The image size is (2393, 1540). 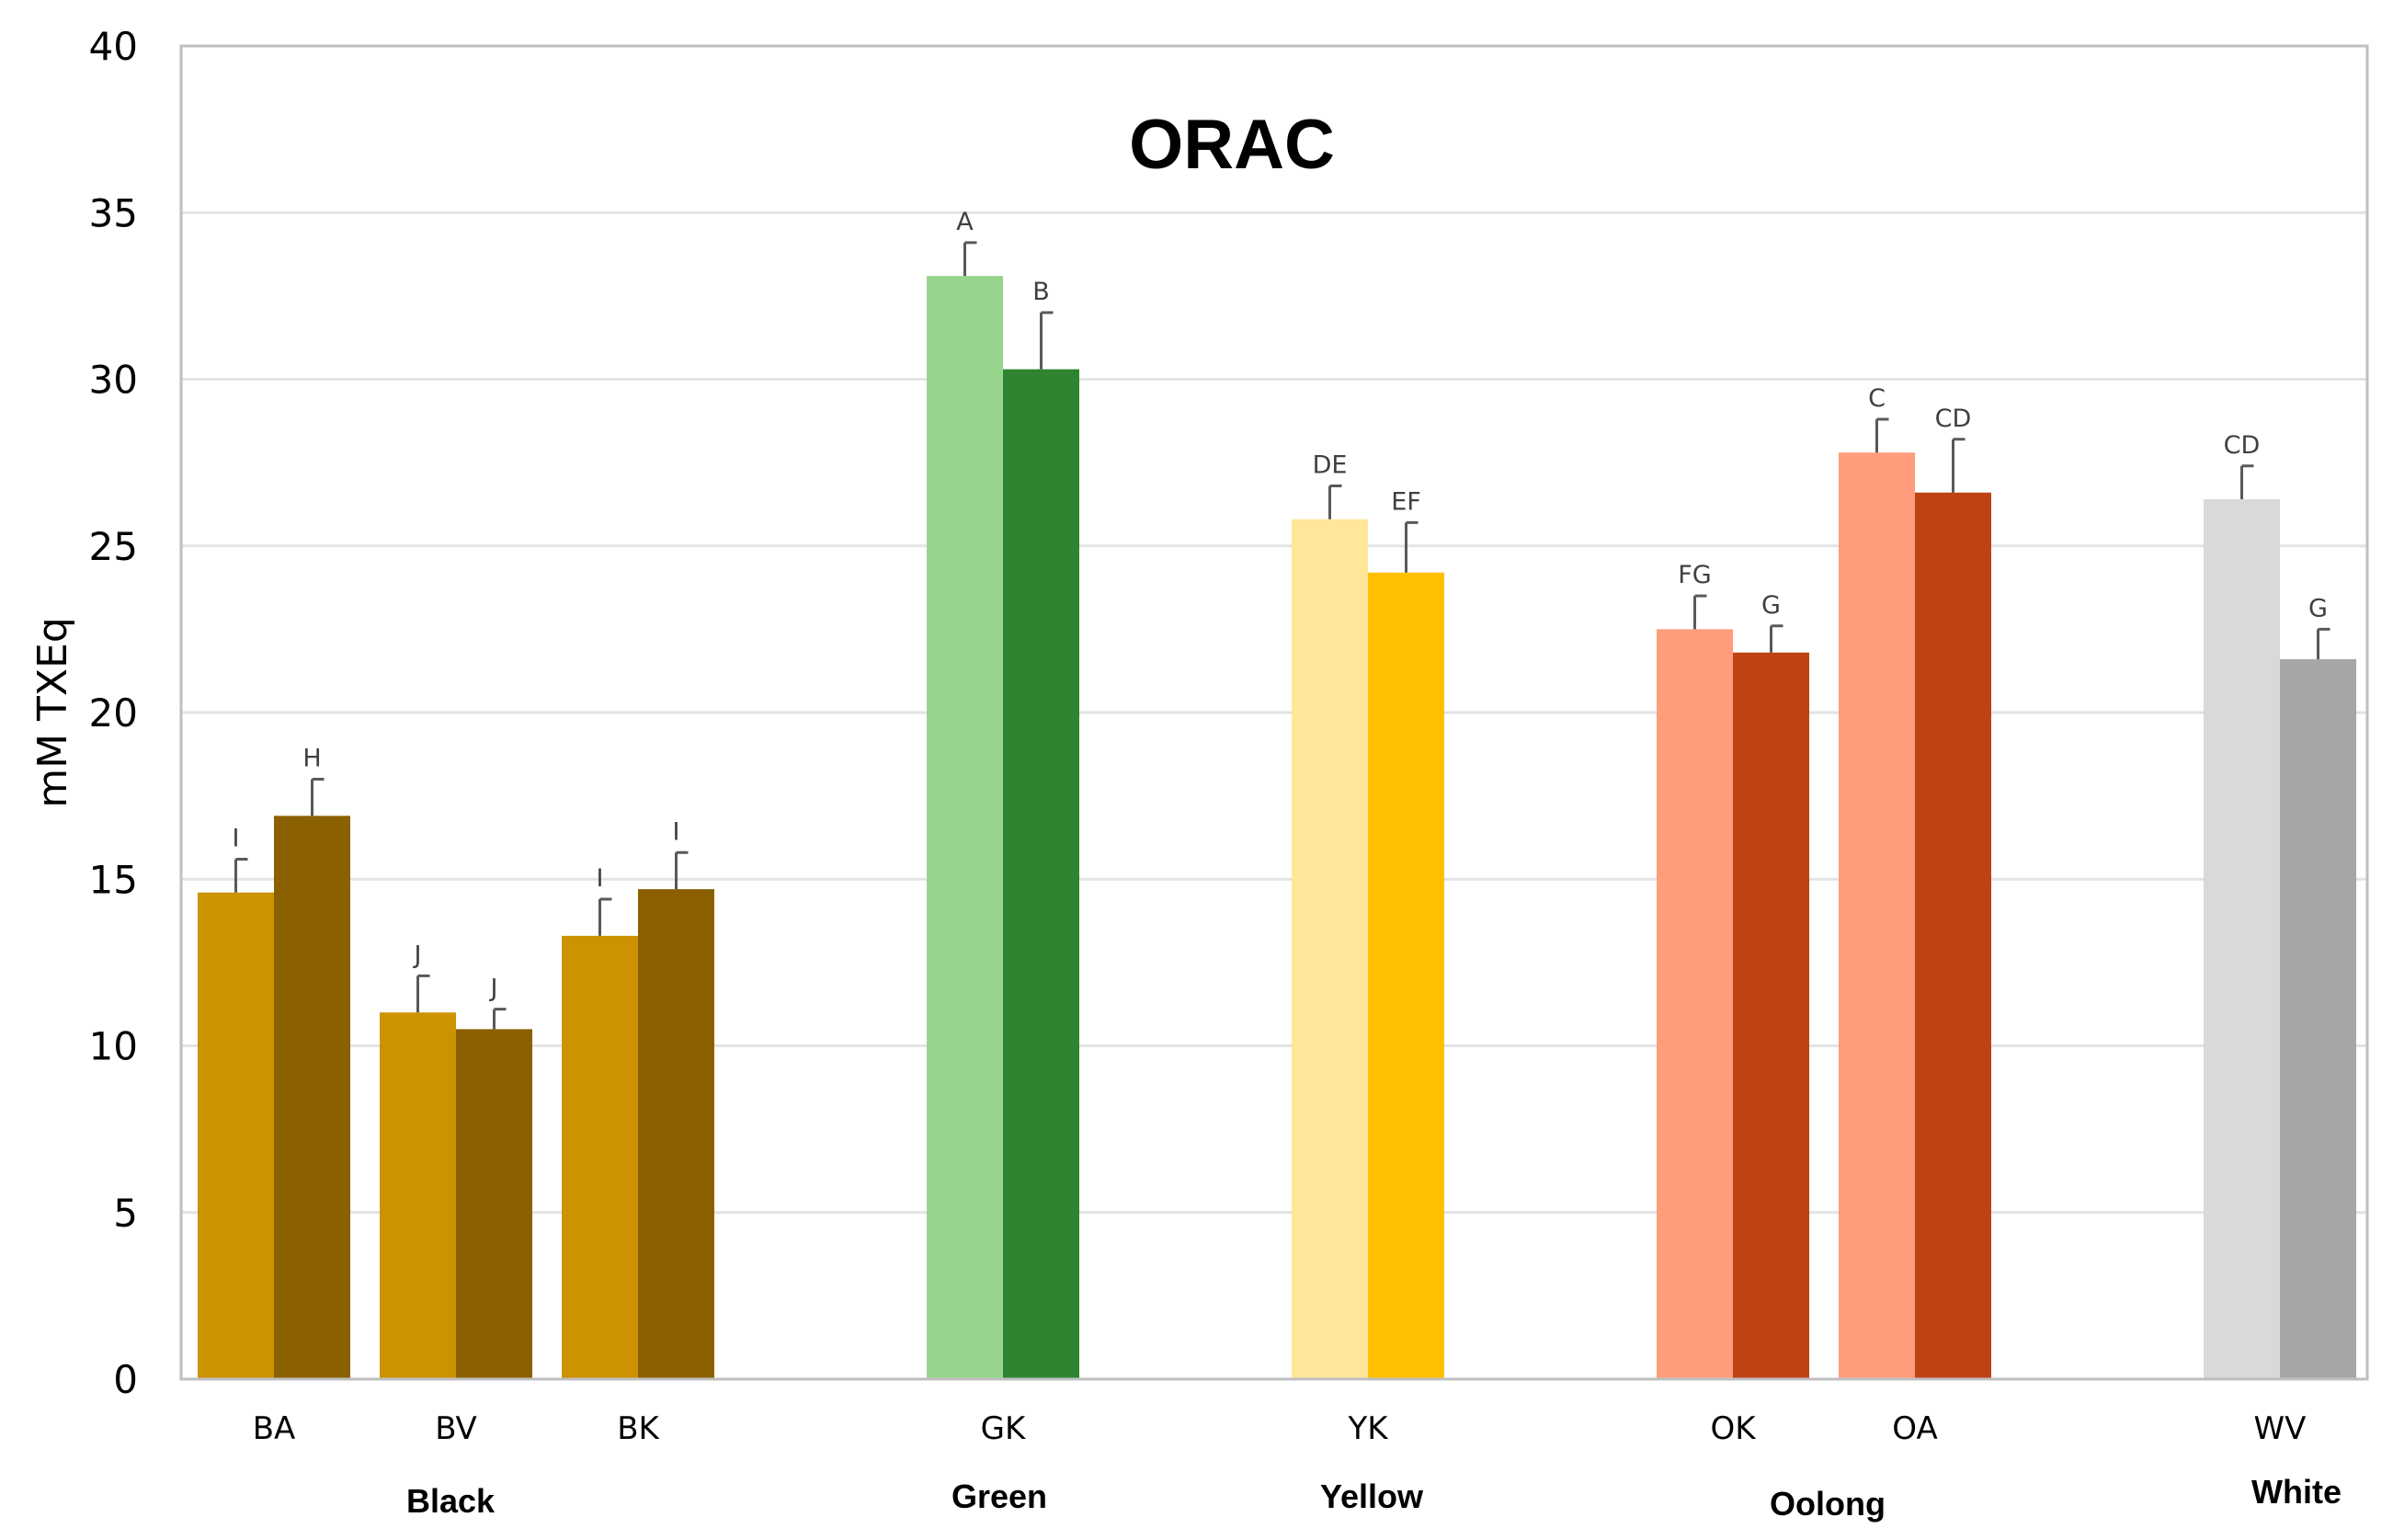 I want to click on x-tick-label: OA, so click(x=1914, y=1428).